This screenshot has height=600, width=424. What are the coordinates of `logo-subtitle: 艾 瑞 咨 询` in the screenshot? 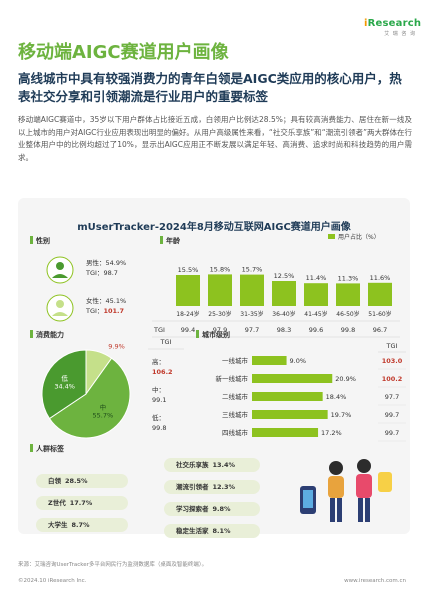 It's located at (400, 34).